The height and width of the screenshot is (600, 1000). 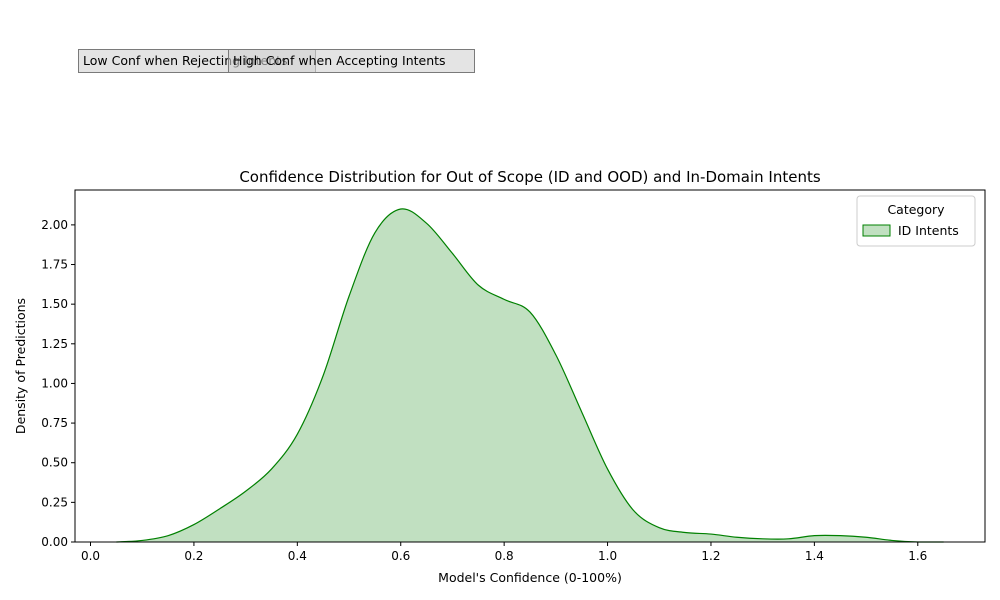 What do you see at coordinates (917, 556) in the screenshot?
I see `x-tick-label: 1.6` at bounding box center [917, 556].